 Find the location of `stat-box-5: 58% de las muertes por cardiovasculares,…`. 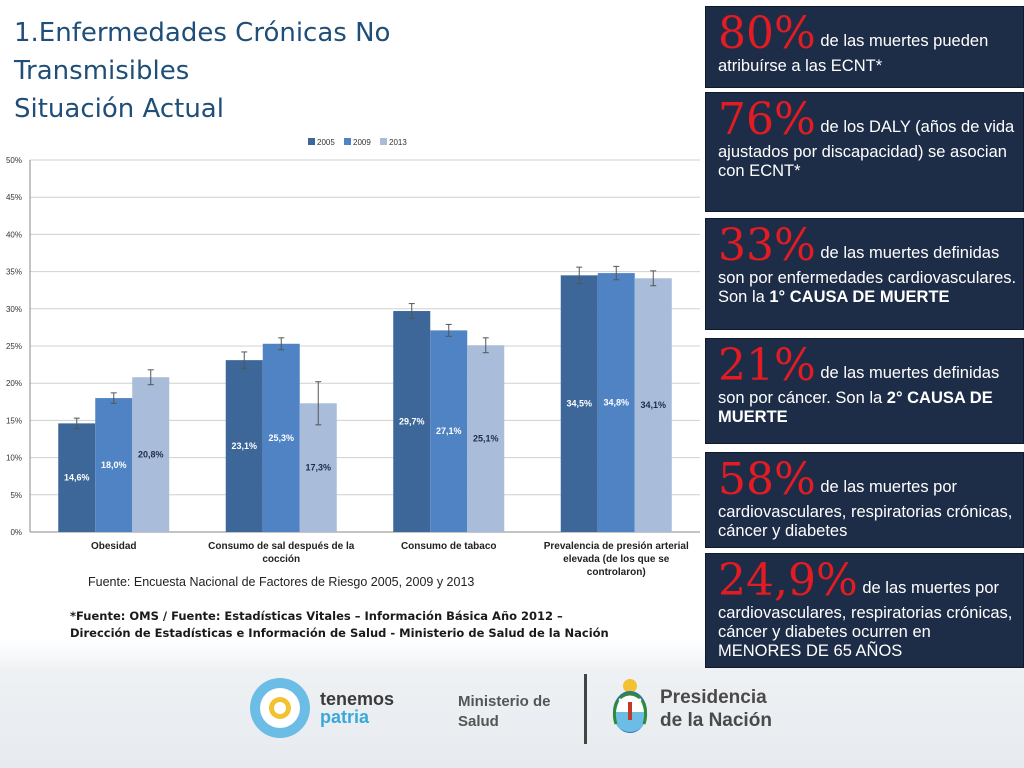

stat-box-5: 58% de las muertes por cardiovasculares,… is located at coordinates (864, 500).